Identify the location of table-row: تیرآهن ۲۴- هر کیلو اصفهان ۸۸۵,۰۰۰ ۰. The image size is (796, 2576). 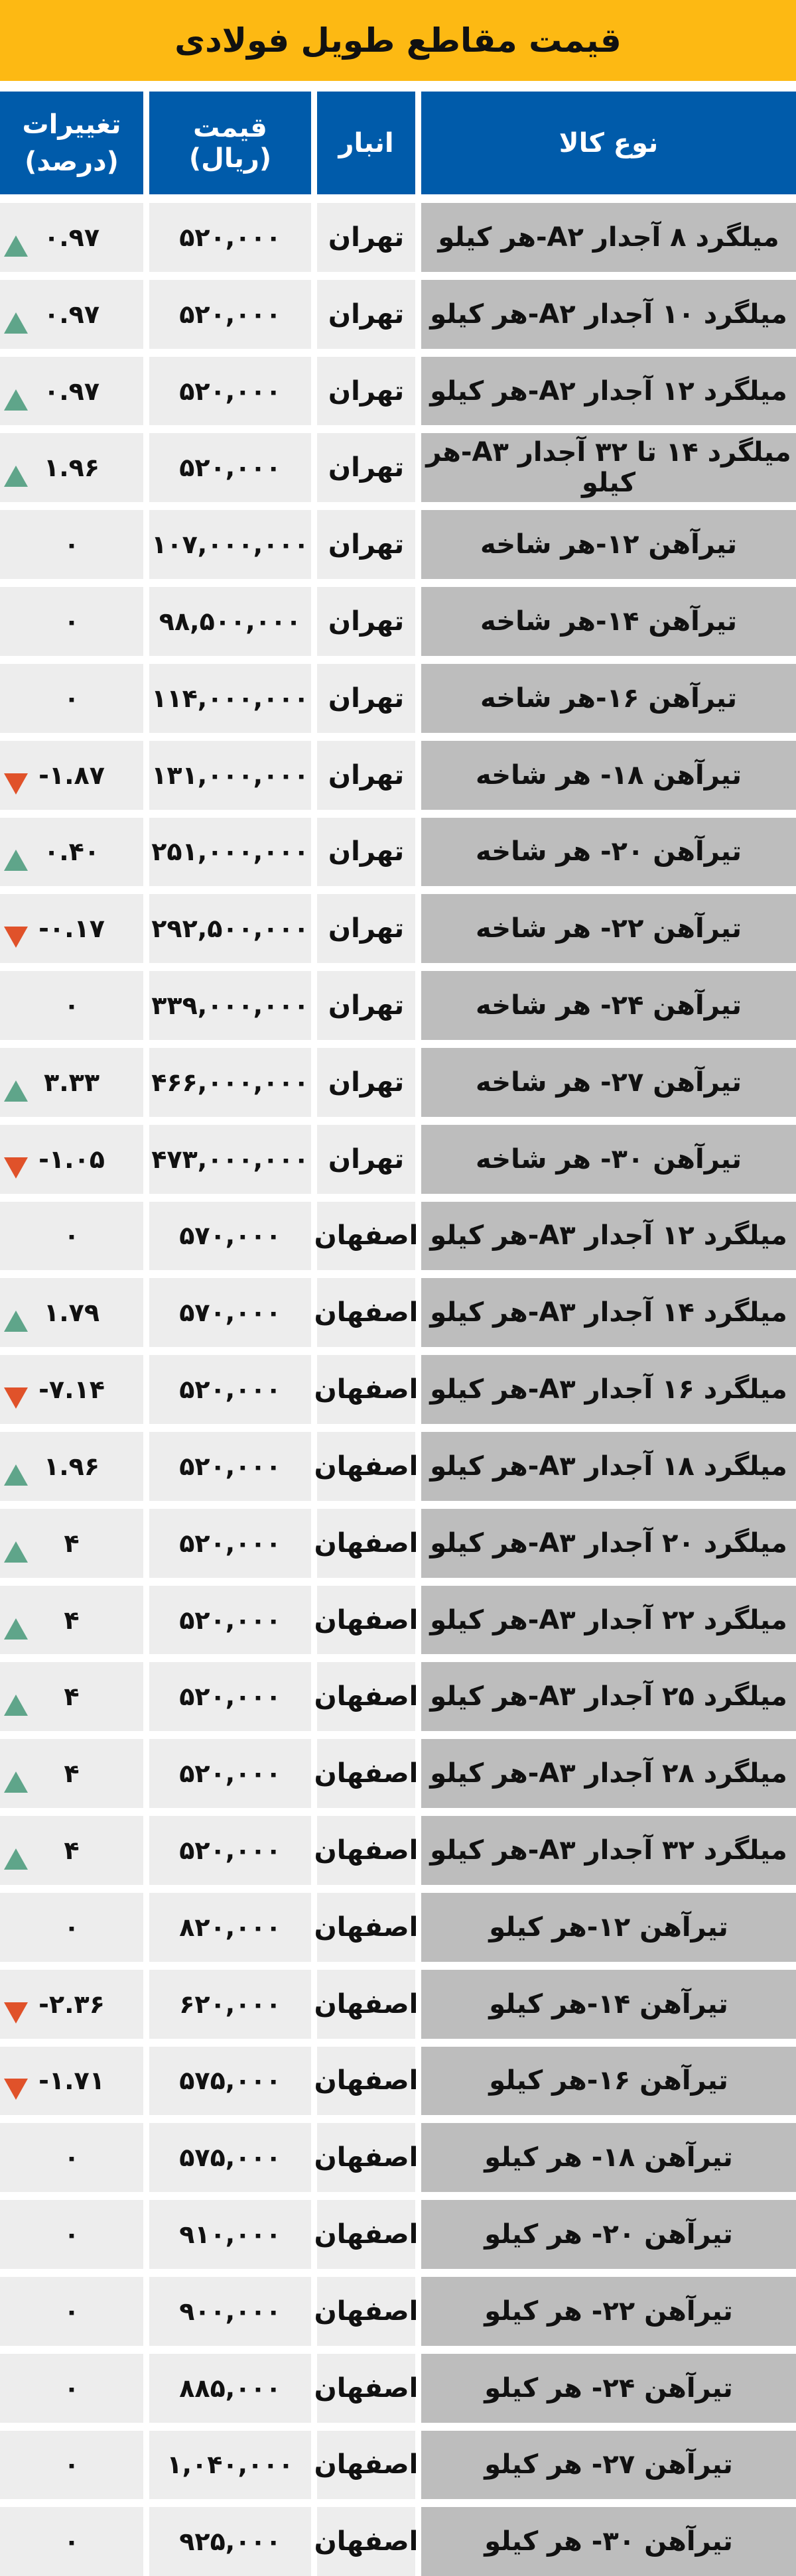
(398, 2388).